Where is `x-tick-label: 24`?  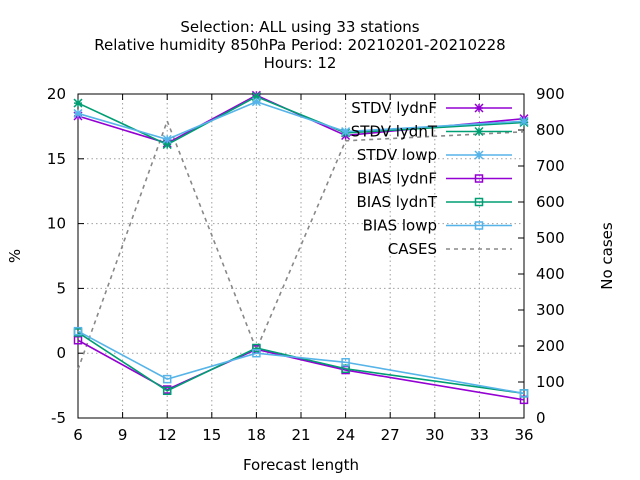 x-tick-label: 24 is located at coordinates (345, 435).